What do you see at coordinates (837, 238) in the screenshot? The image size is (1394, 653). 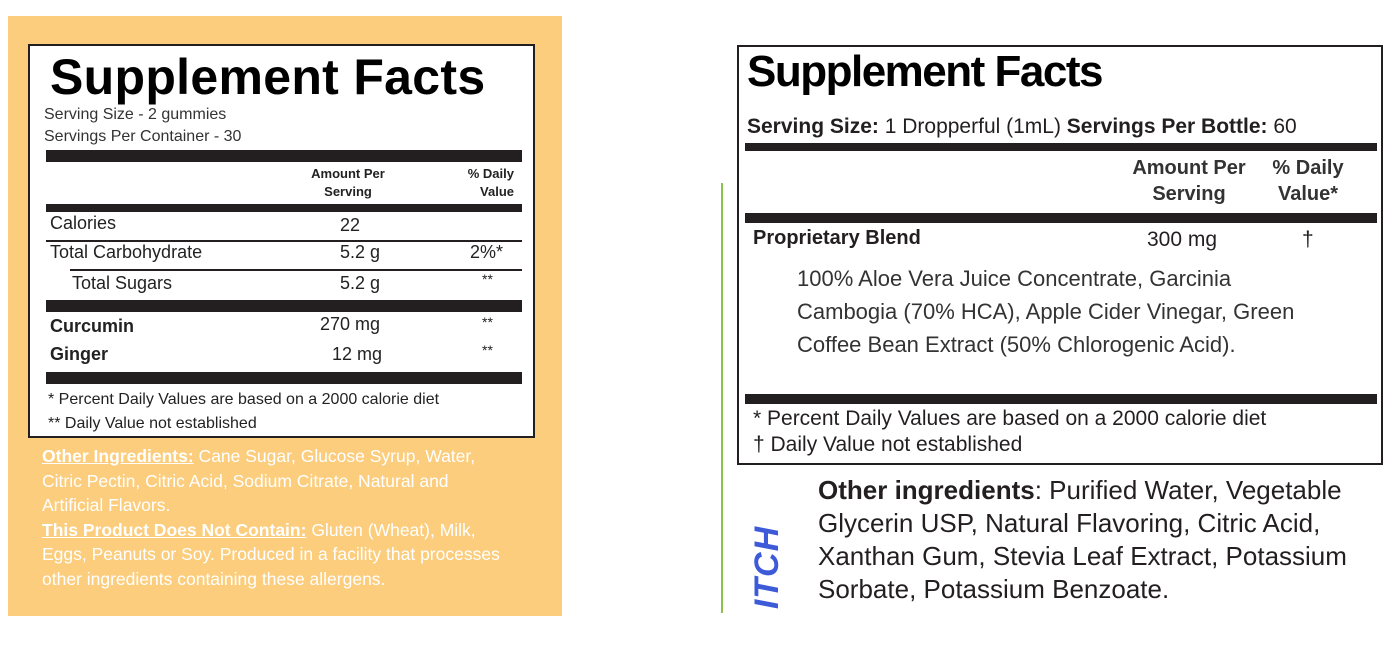 I see `right-blend-name: Proprietary Blend` at bounding box center [837, 238].